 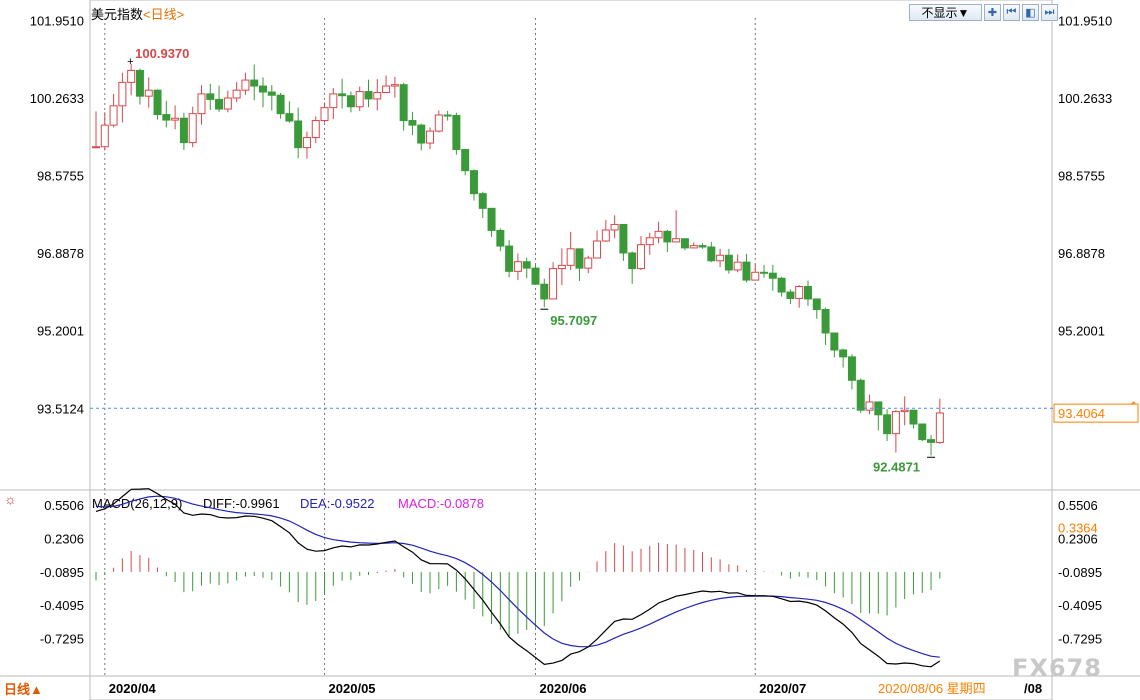 I want to click on display-toggle-button: 不显示▼, so click(x=945, y=12).